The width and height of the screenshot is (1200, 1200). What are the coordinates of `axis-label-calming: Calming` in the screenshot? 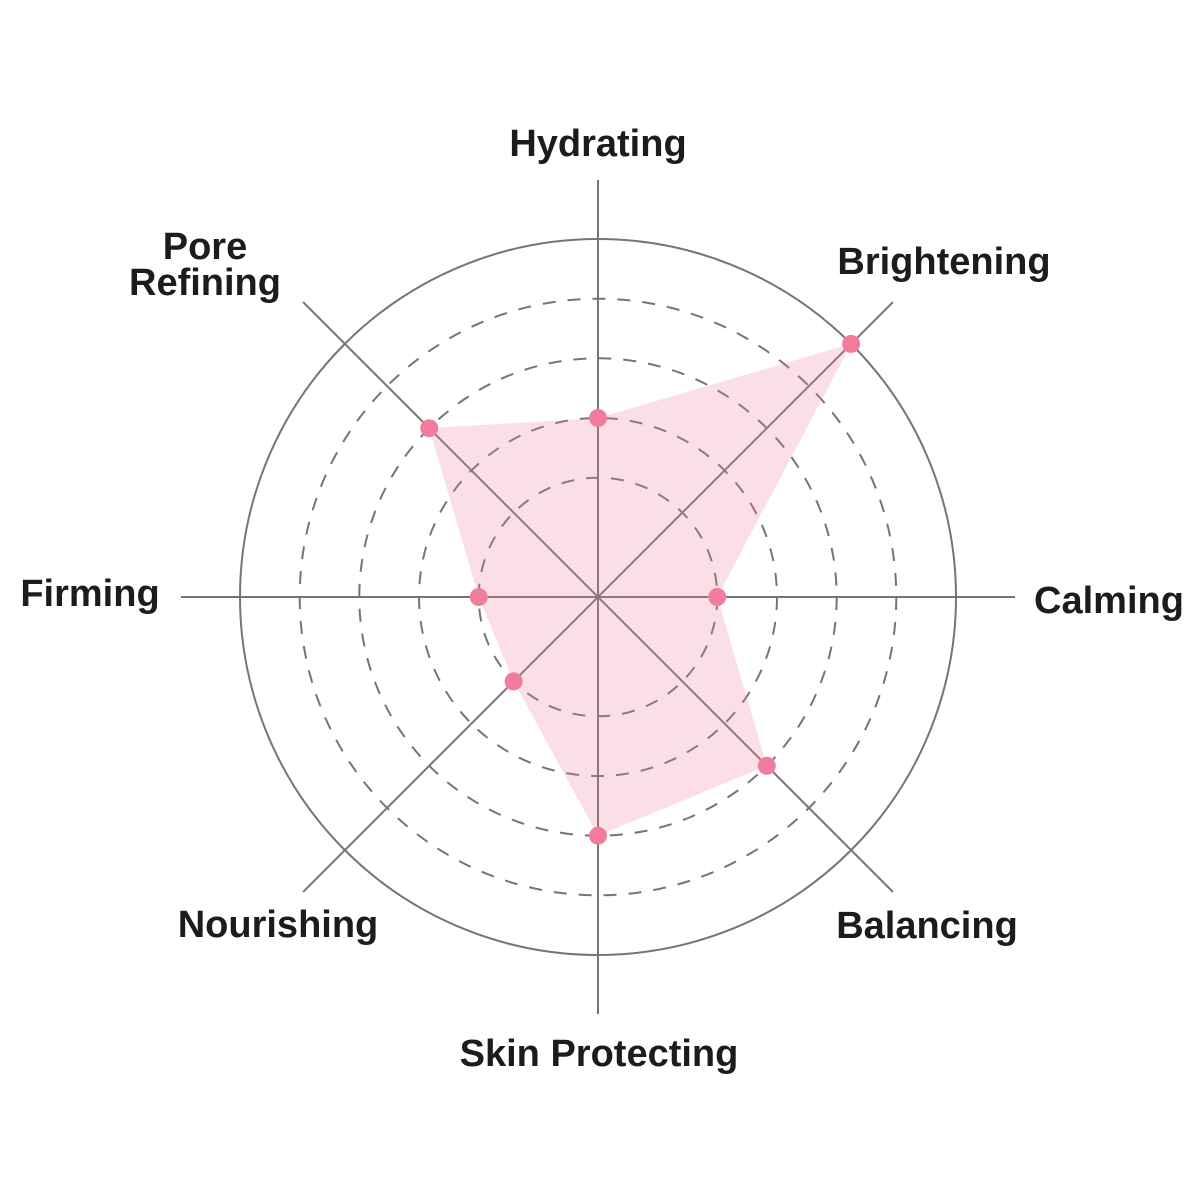 It's located at (1109, 601).